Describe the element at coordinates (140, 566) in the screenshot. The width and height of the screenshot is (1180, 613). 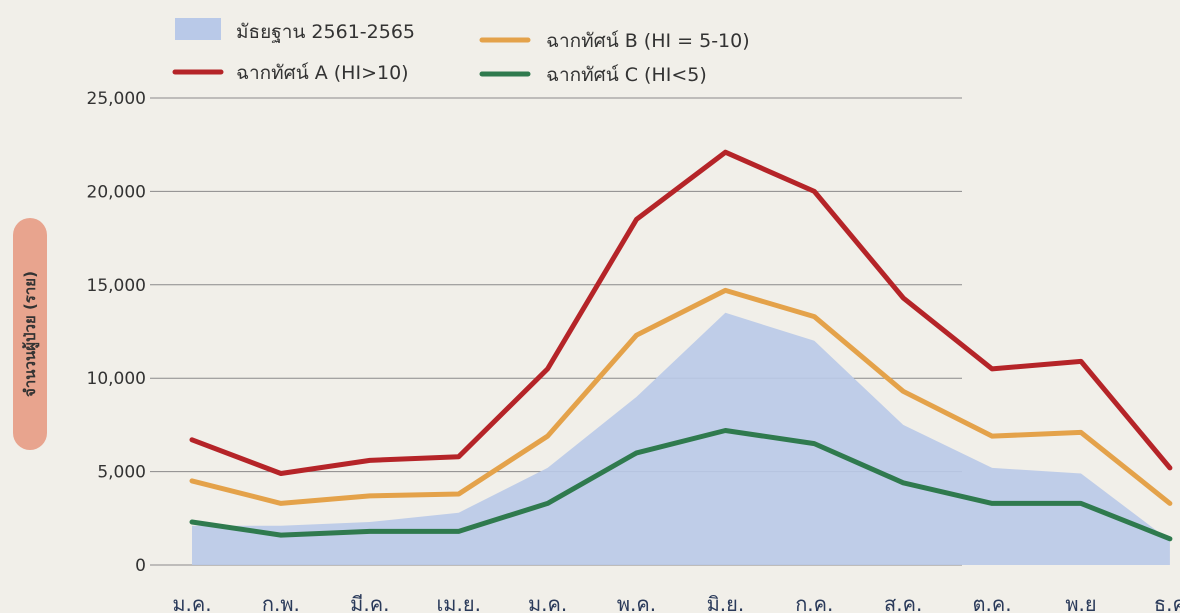
I see `y-tick-label-0: 0` at that location.